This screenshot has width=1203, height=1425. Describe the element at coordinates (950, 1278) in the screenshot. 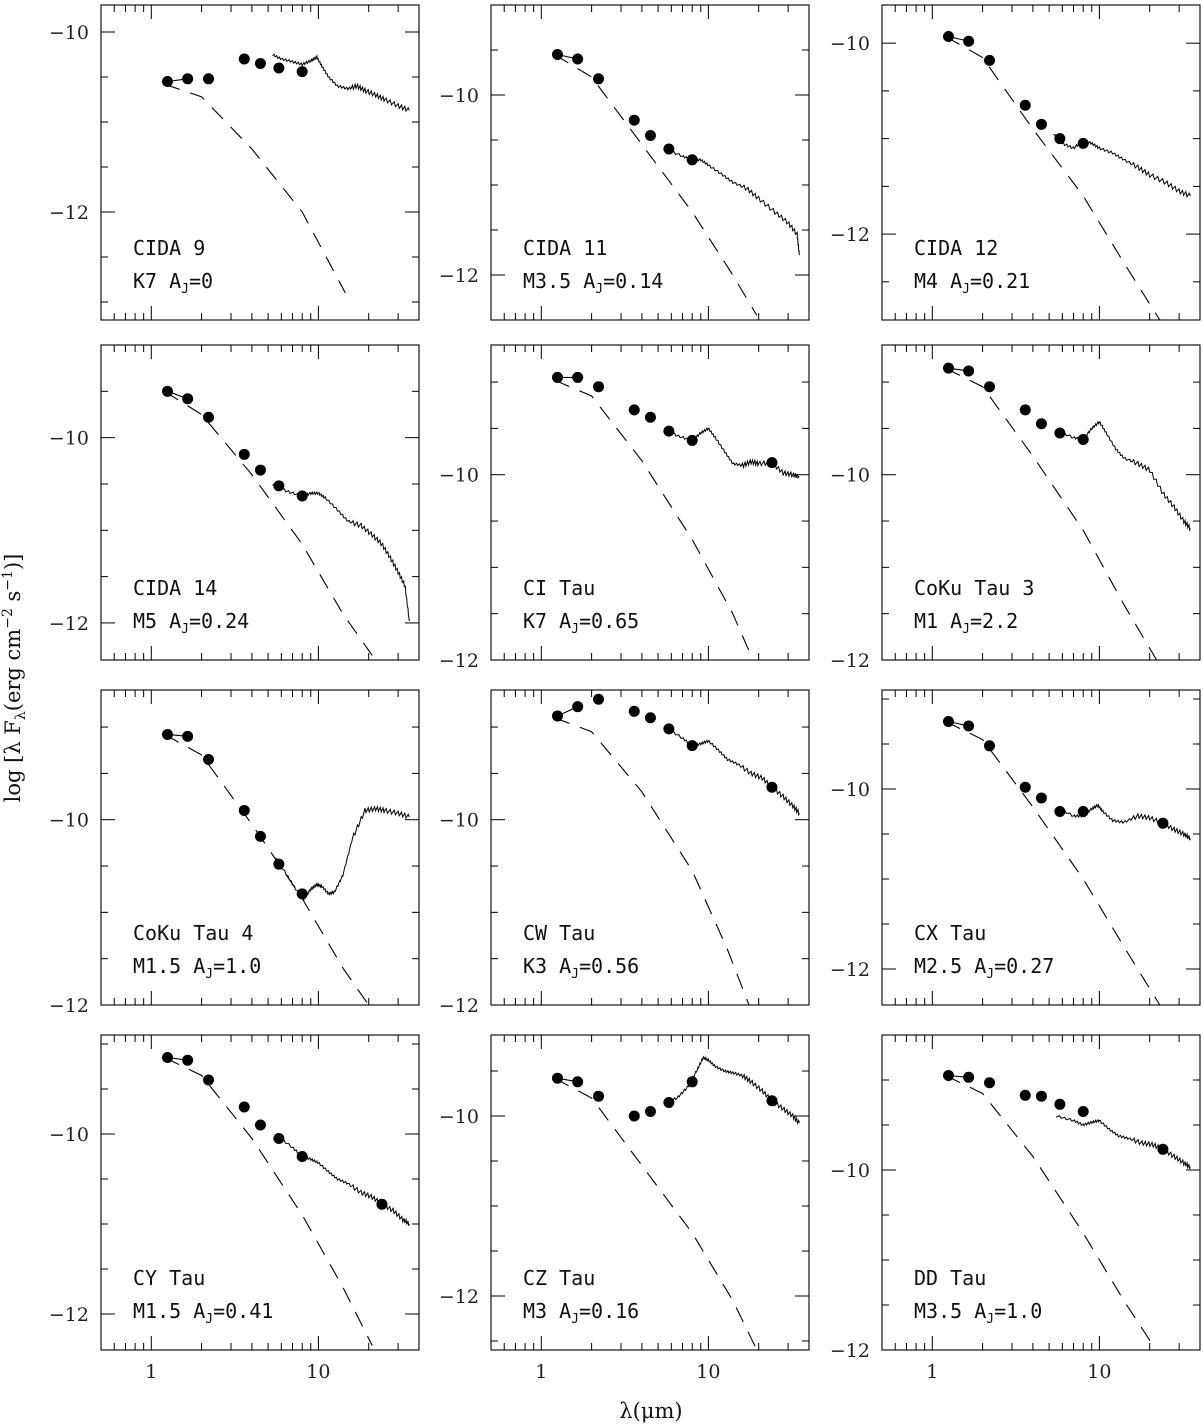

I see `panel-name: DD Tau` at that location.